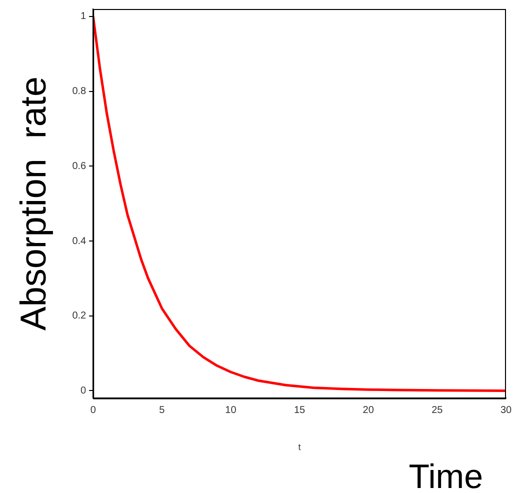  What do you see at coordinates (368, 410) in the screenshot?
I see `x-tick-label: 20` at bounding box center [368, 410].